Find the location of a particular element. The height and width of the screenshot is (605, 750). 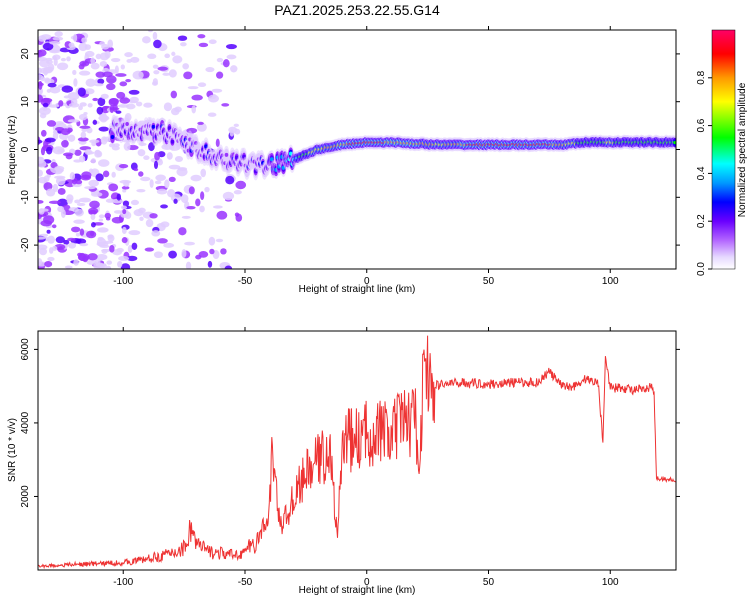

colorbar-tick-label: 0.8 is located at coordinates (701, 77).